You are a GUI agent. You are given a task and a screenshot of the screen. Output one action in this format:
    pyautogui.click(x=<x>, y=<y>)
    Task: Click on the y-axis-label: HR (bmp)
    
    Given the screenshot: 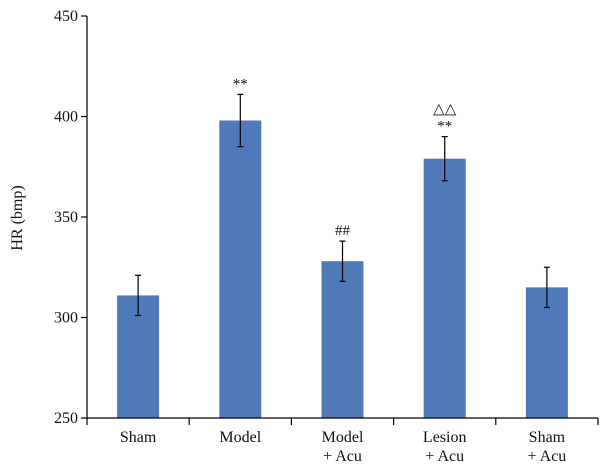 What is the action you would take?
    pyautogui.click(x=17, y=217)
    